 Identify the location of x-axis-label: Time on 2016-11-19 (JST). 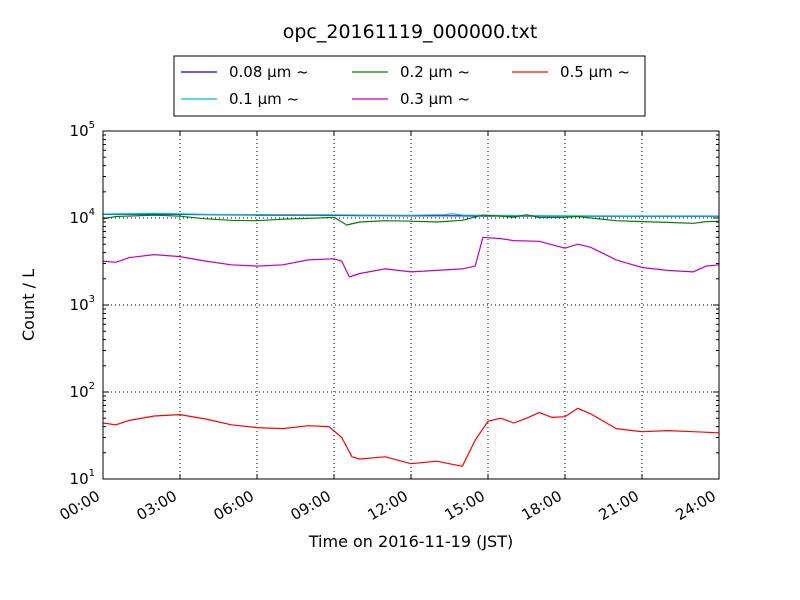
(410, 541).